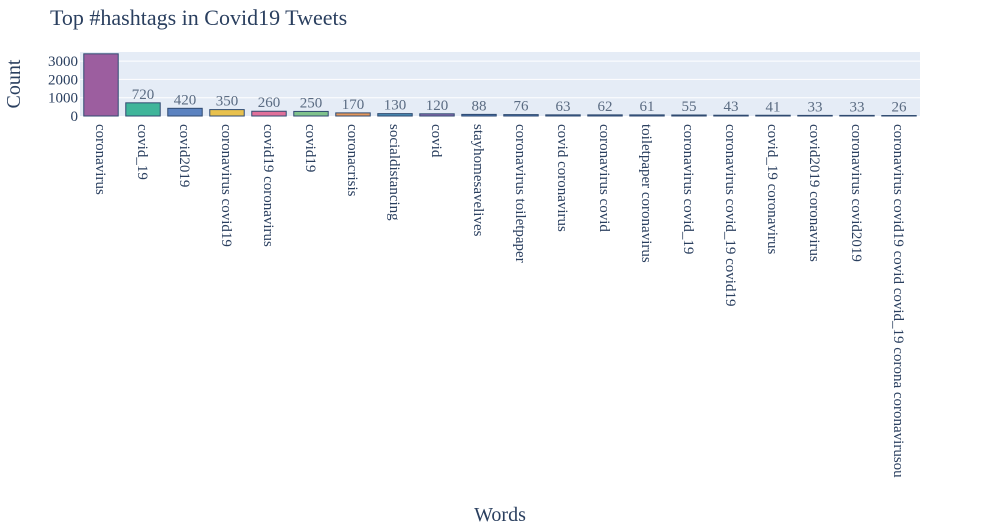 The height and width of the screenshot is (525, 1000). What do you see at coordinates (227, 102) in the screenshot?
I see `data-label: 350` at bounding box center [227, 102].